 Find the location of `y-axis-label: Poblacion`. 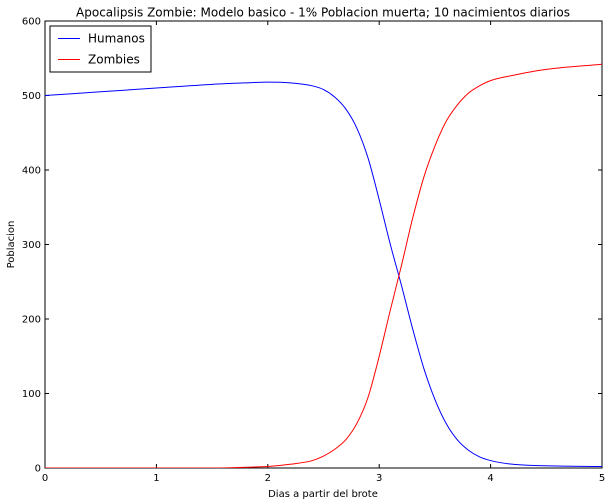

y-axis-label: Poblacion is located at coordinates (11, 245).